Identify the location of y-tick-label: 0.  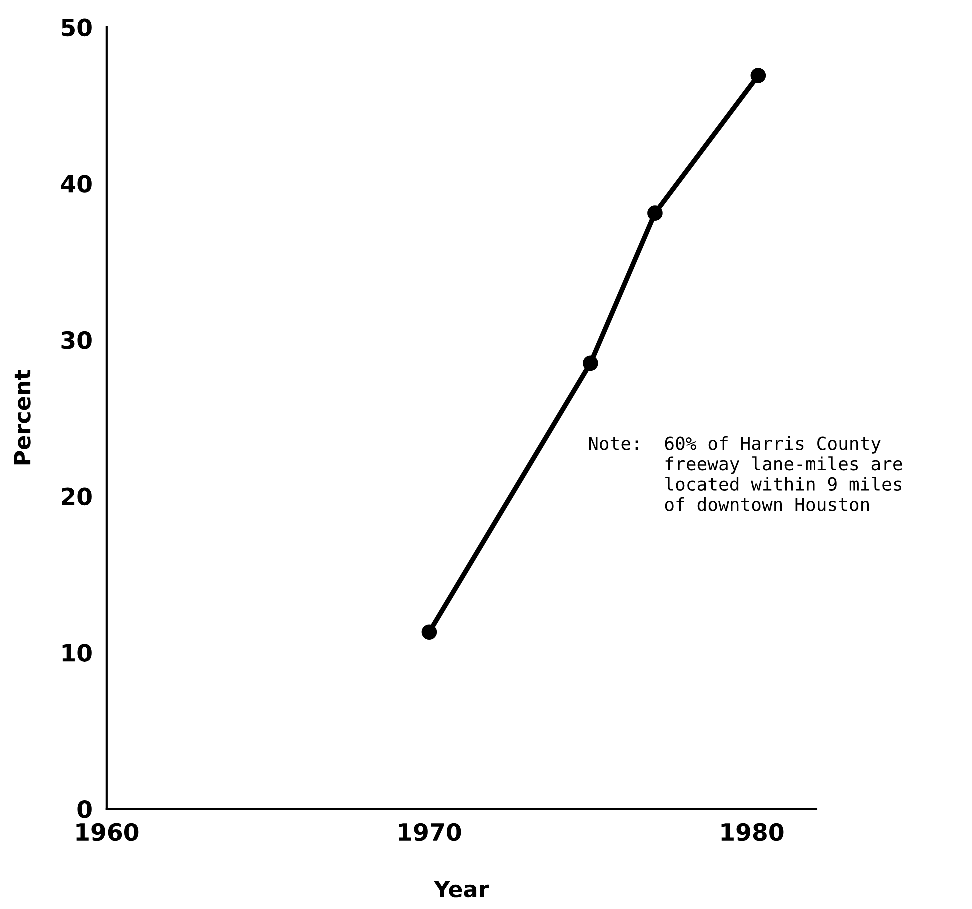
(85, 809).